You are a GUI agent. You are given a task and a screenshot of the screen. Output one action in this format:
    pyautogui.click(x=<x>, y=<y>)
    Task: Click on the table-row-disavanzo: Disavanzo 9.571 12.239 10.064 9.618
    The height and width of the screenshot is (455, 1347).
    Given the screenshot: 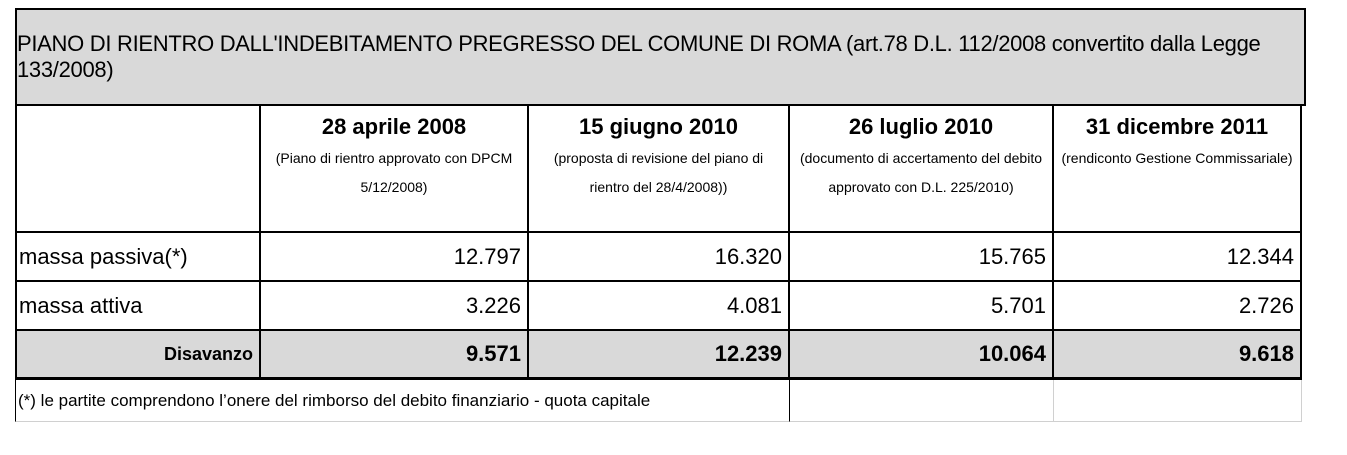 What is the action you would take?
    pyautogui.click(x=660, y=355)
    